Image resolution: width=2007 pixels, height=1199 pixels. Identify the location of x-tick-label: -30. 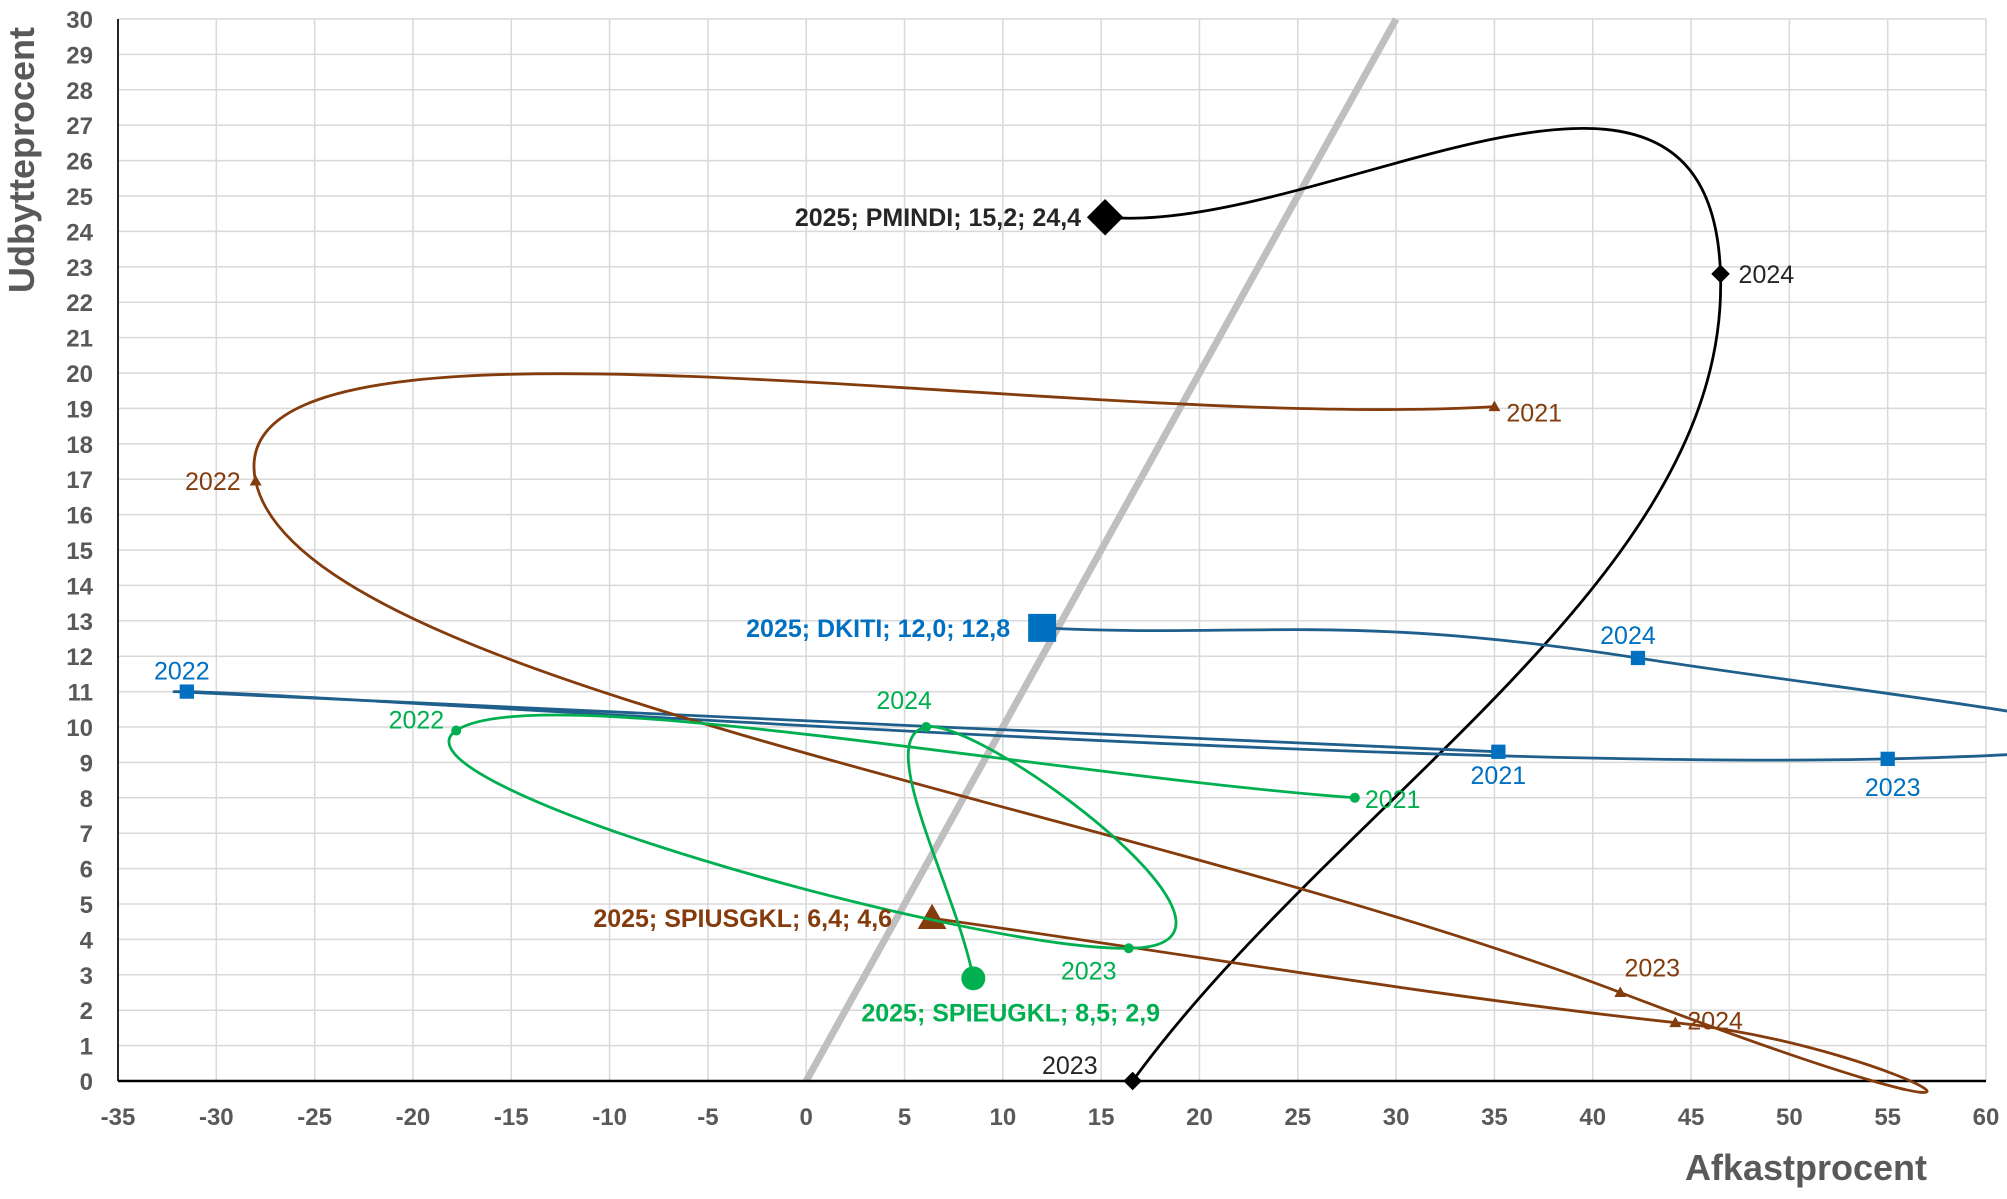
(216, 1117).